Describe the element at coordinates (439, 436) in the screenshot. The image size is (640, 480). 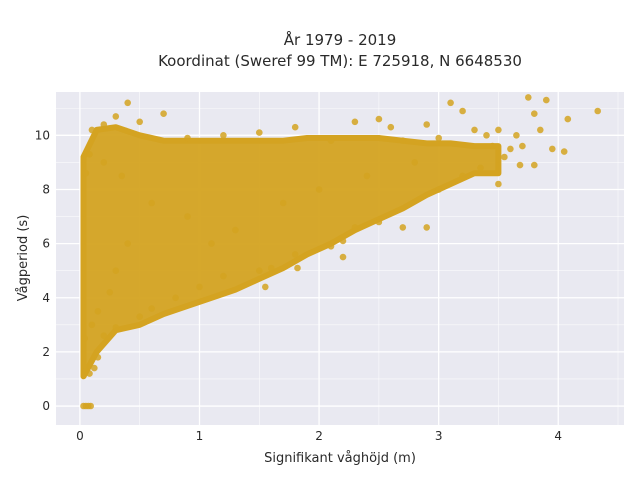
I see `x-tick-label: 3` at that location.